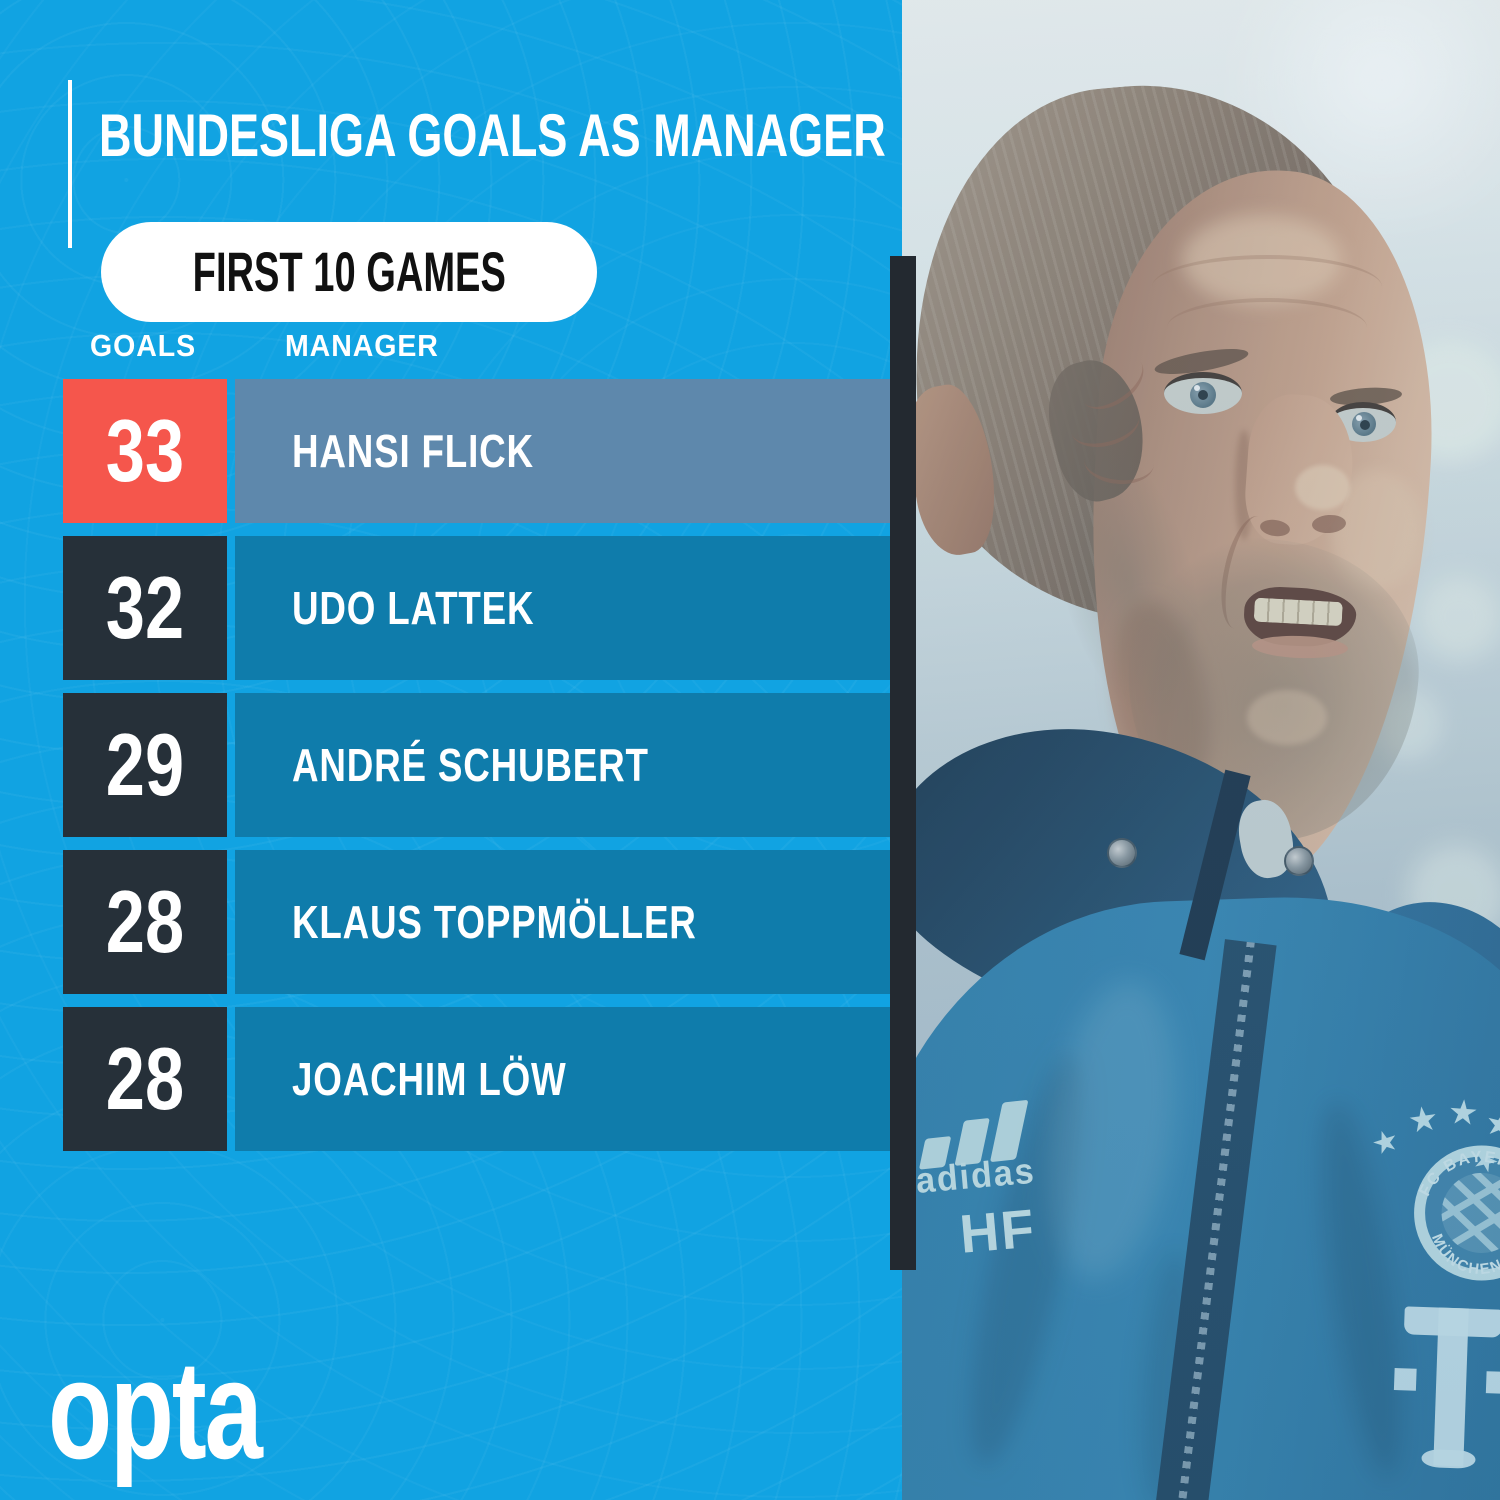 Image resolution: width=1500 pixels, height=1500 pixels. I want to click on subtitle-badge-label: FIRST 10 GAMES, so click(349, 271).